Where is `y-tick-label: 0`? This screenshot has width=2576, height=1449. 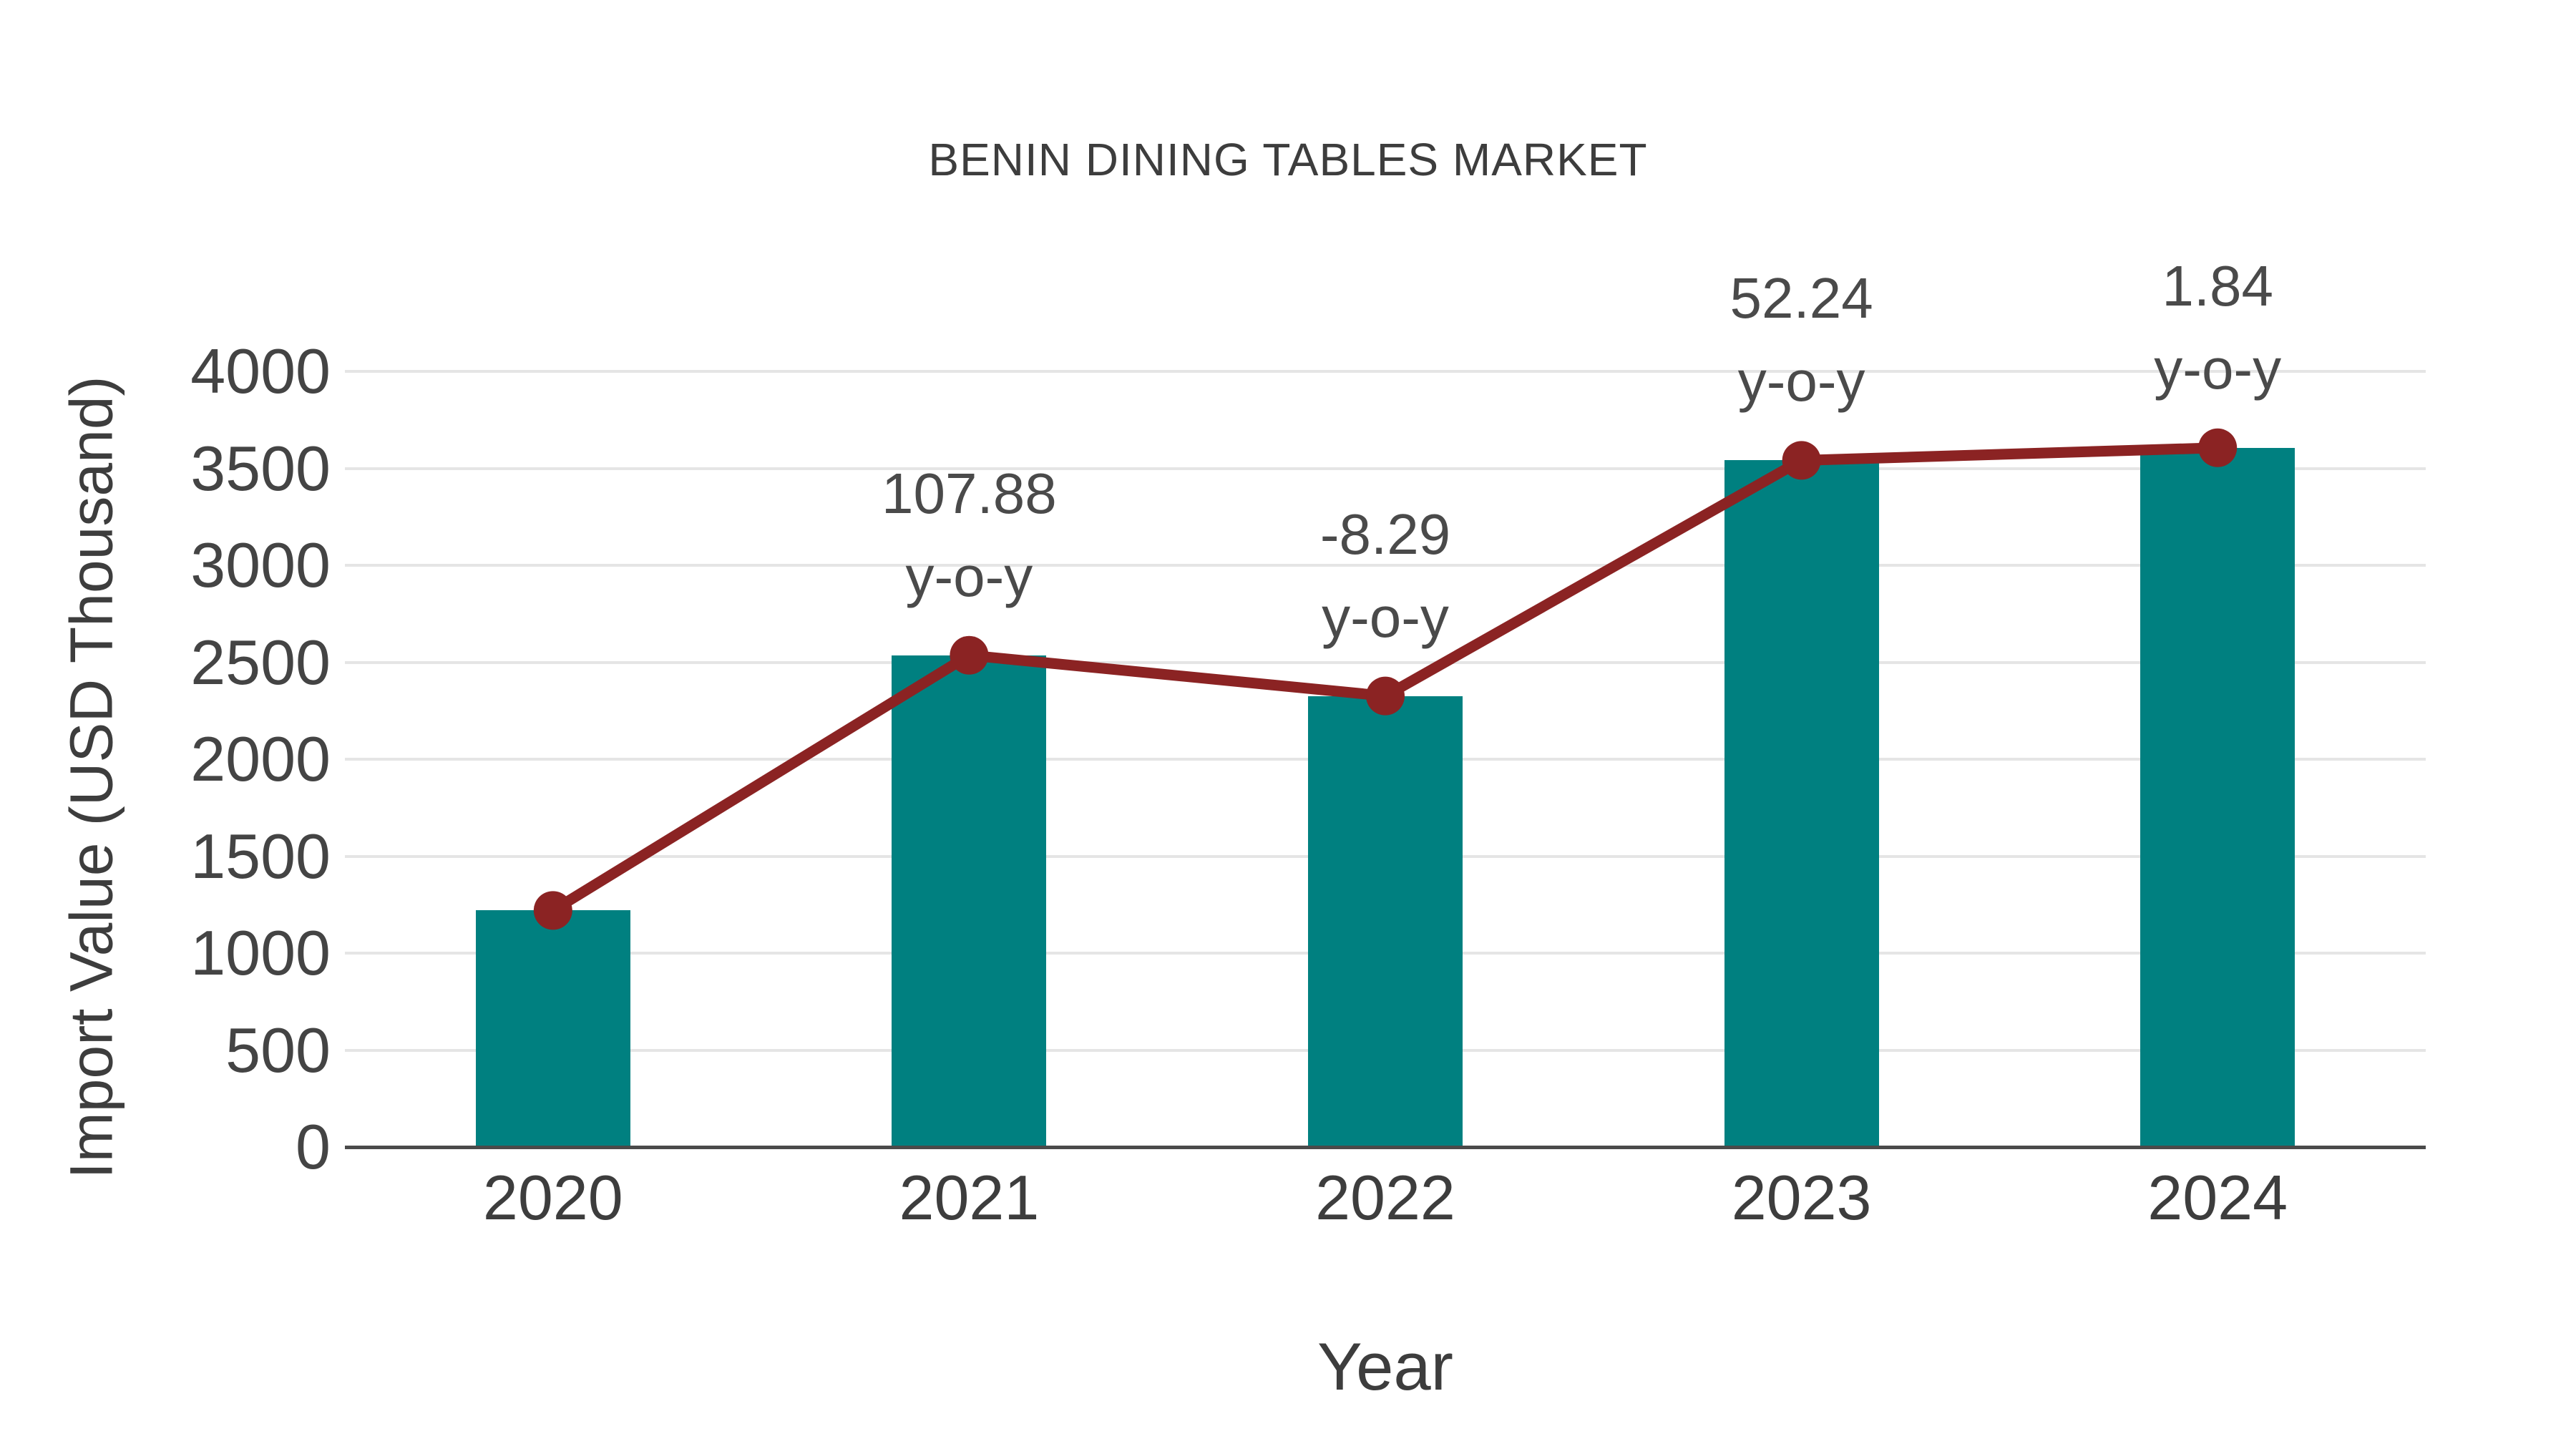 y-tick-label: 0 is located at coordinates (313, 1146).